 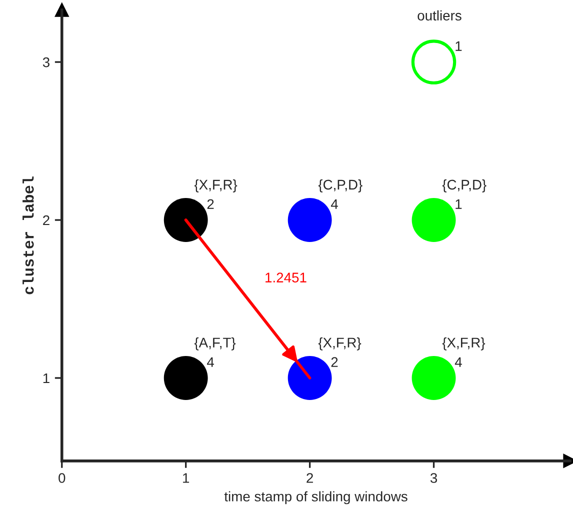 I want to click on y-tick-label: 1, so click(x=46, y=378).